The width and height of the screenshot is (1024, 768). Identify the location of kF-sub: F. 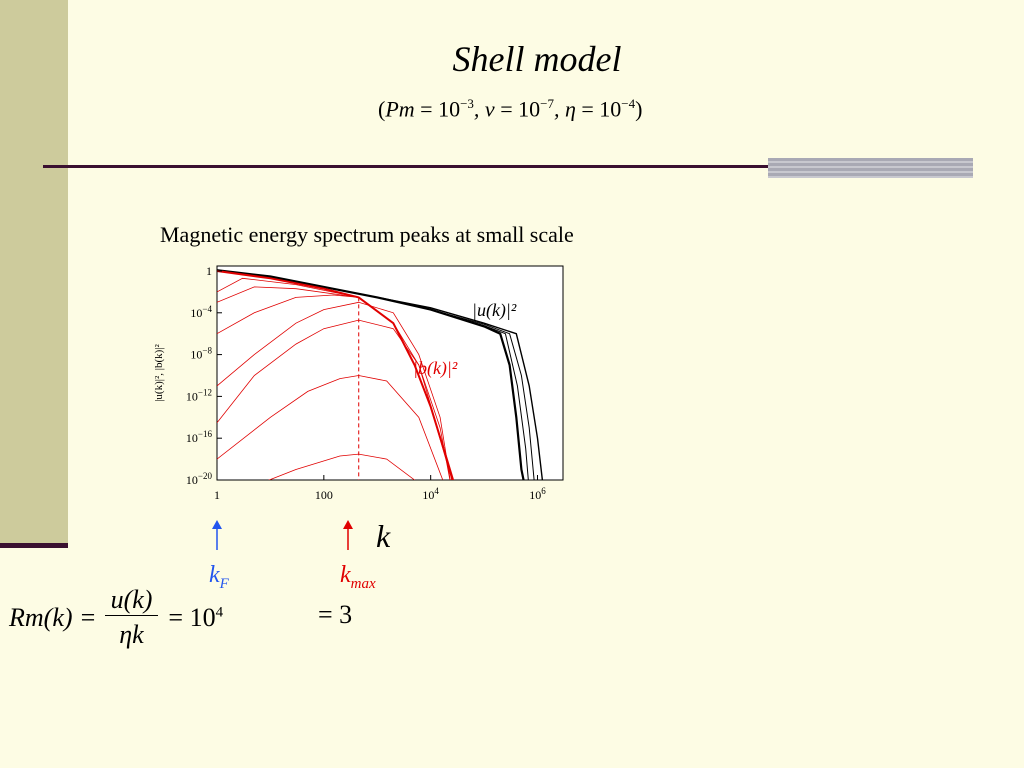
(224, 583).